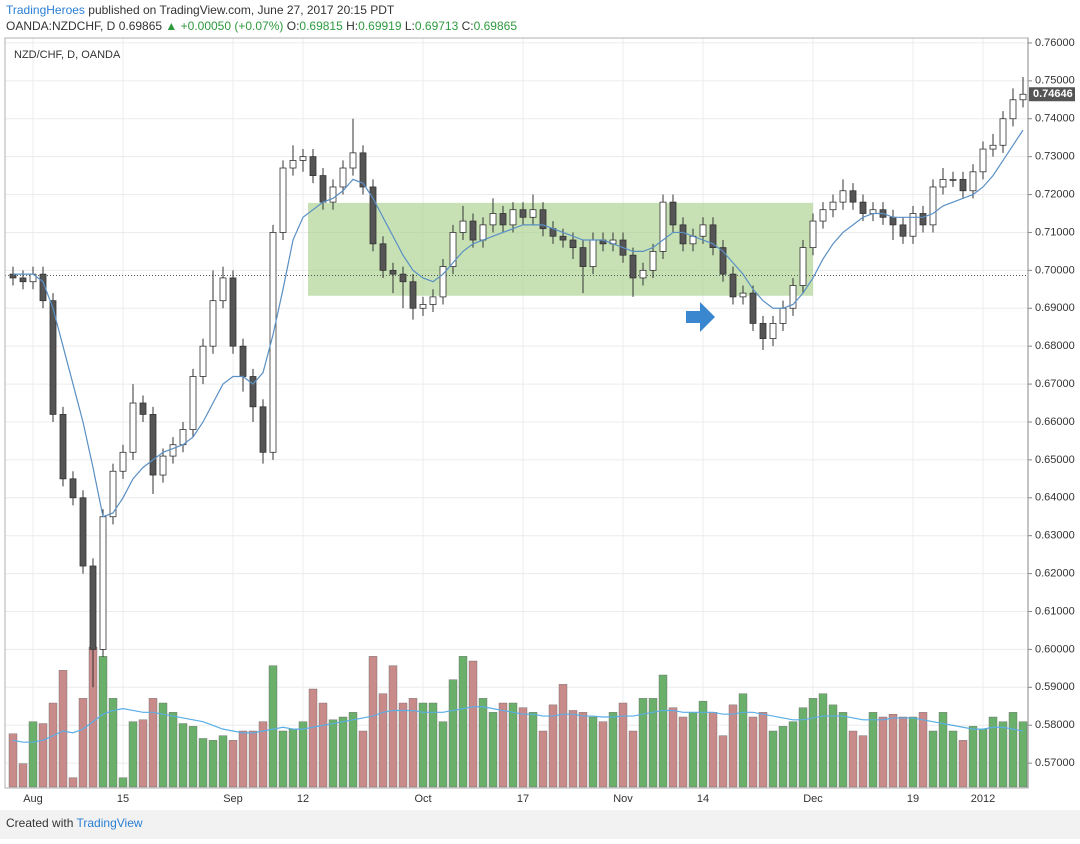  What do you see at coordinates (703, 799) in the screenshot?
I see `x-tick-label: 14` at bounding box center [703, 799].